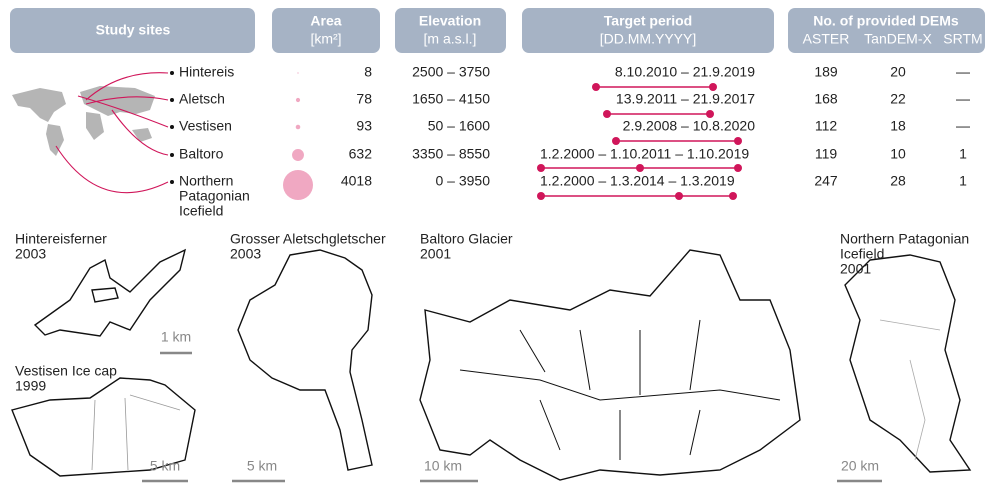  Describe the element at coordinates (898, 126) in the screenshot. I see `dem-count: 18` at that location.